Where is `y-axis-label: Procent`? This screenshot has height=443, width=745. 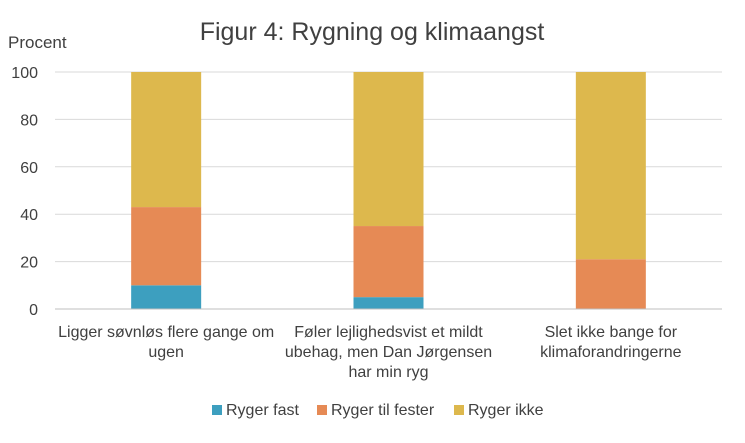
y-axis-label: Procent is located at coordinates (37, 42).